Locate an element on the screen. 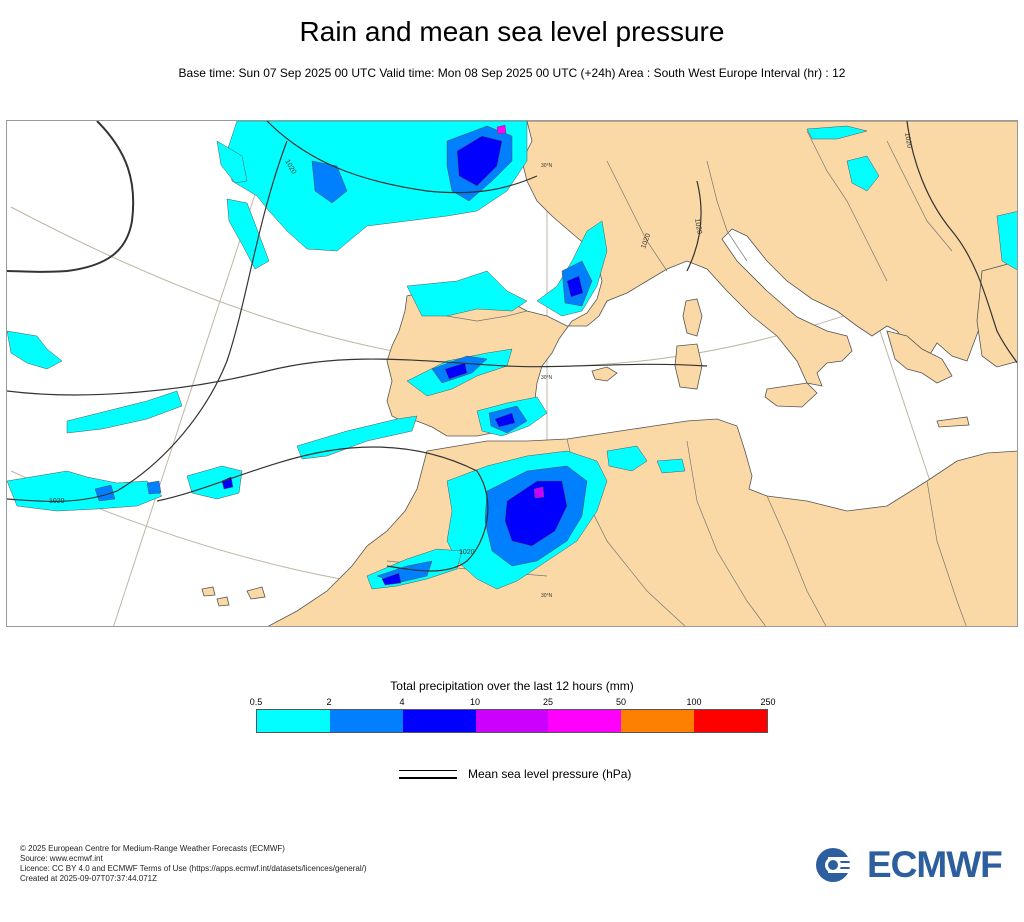  ecmwf-logo-icon is located at coordinates (840, 865).